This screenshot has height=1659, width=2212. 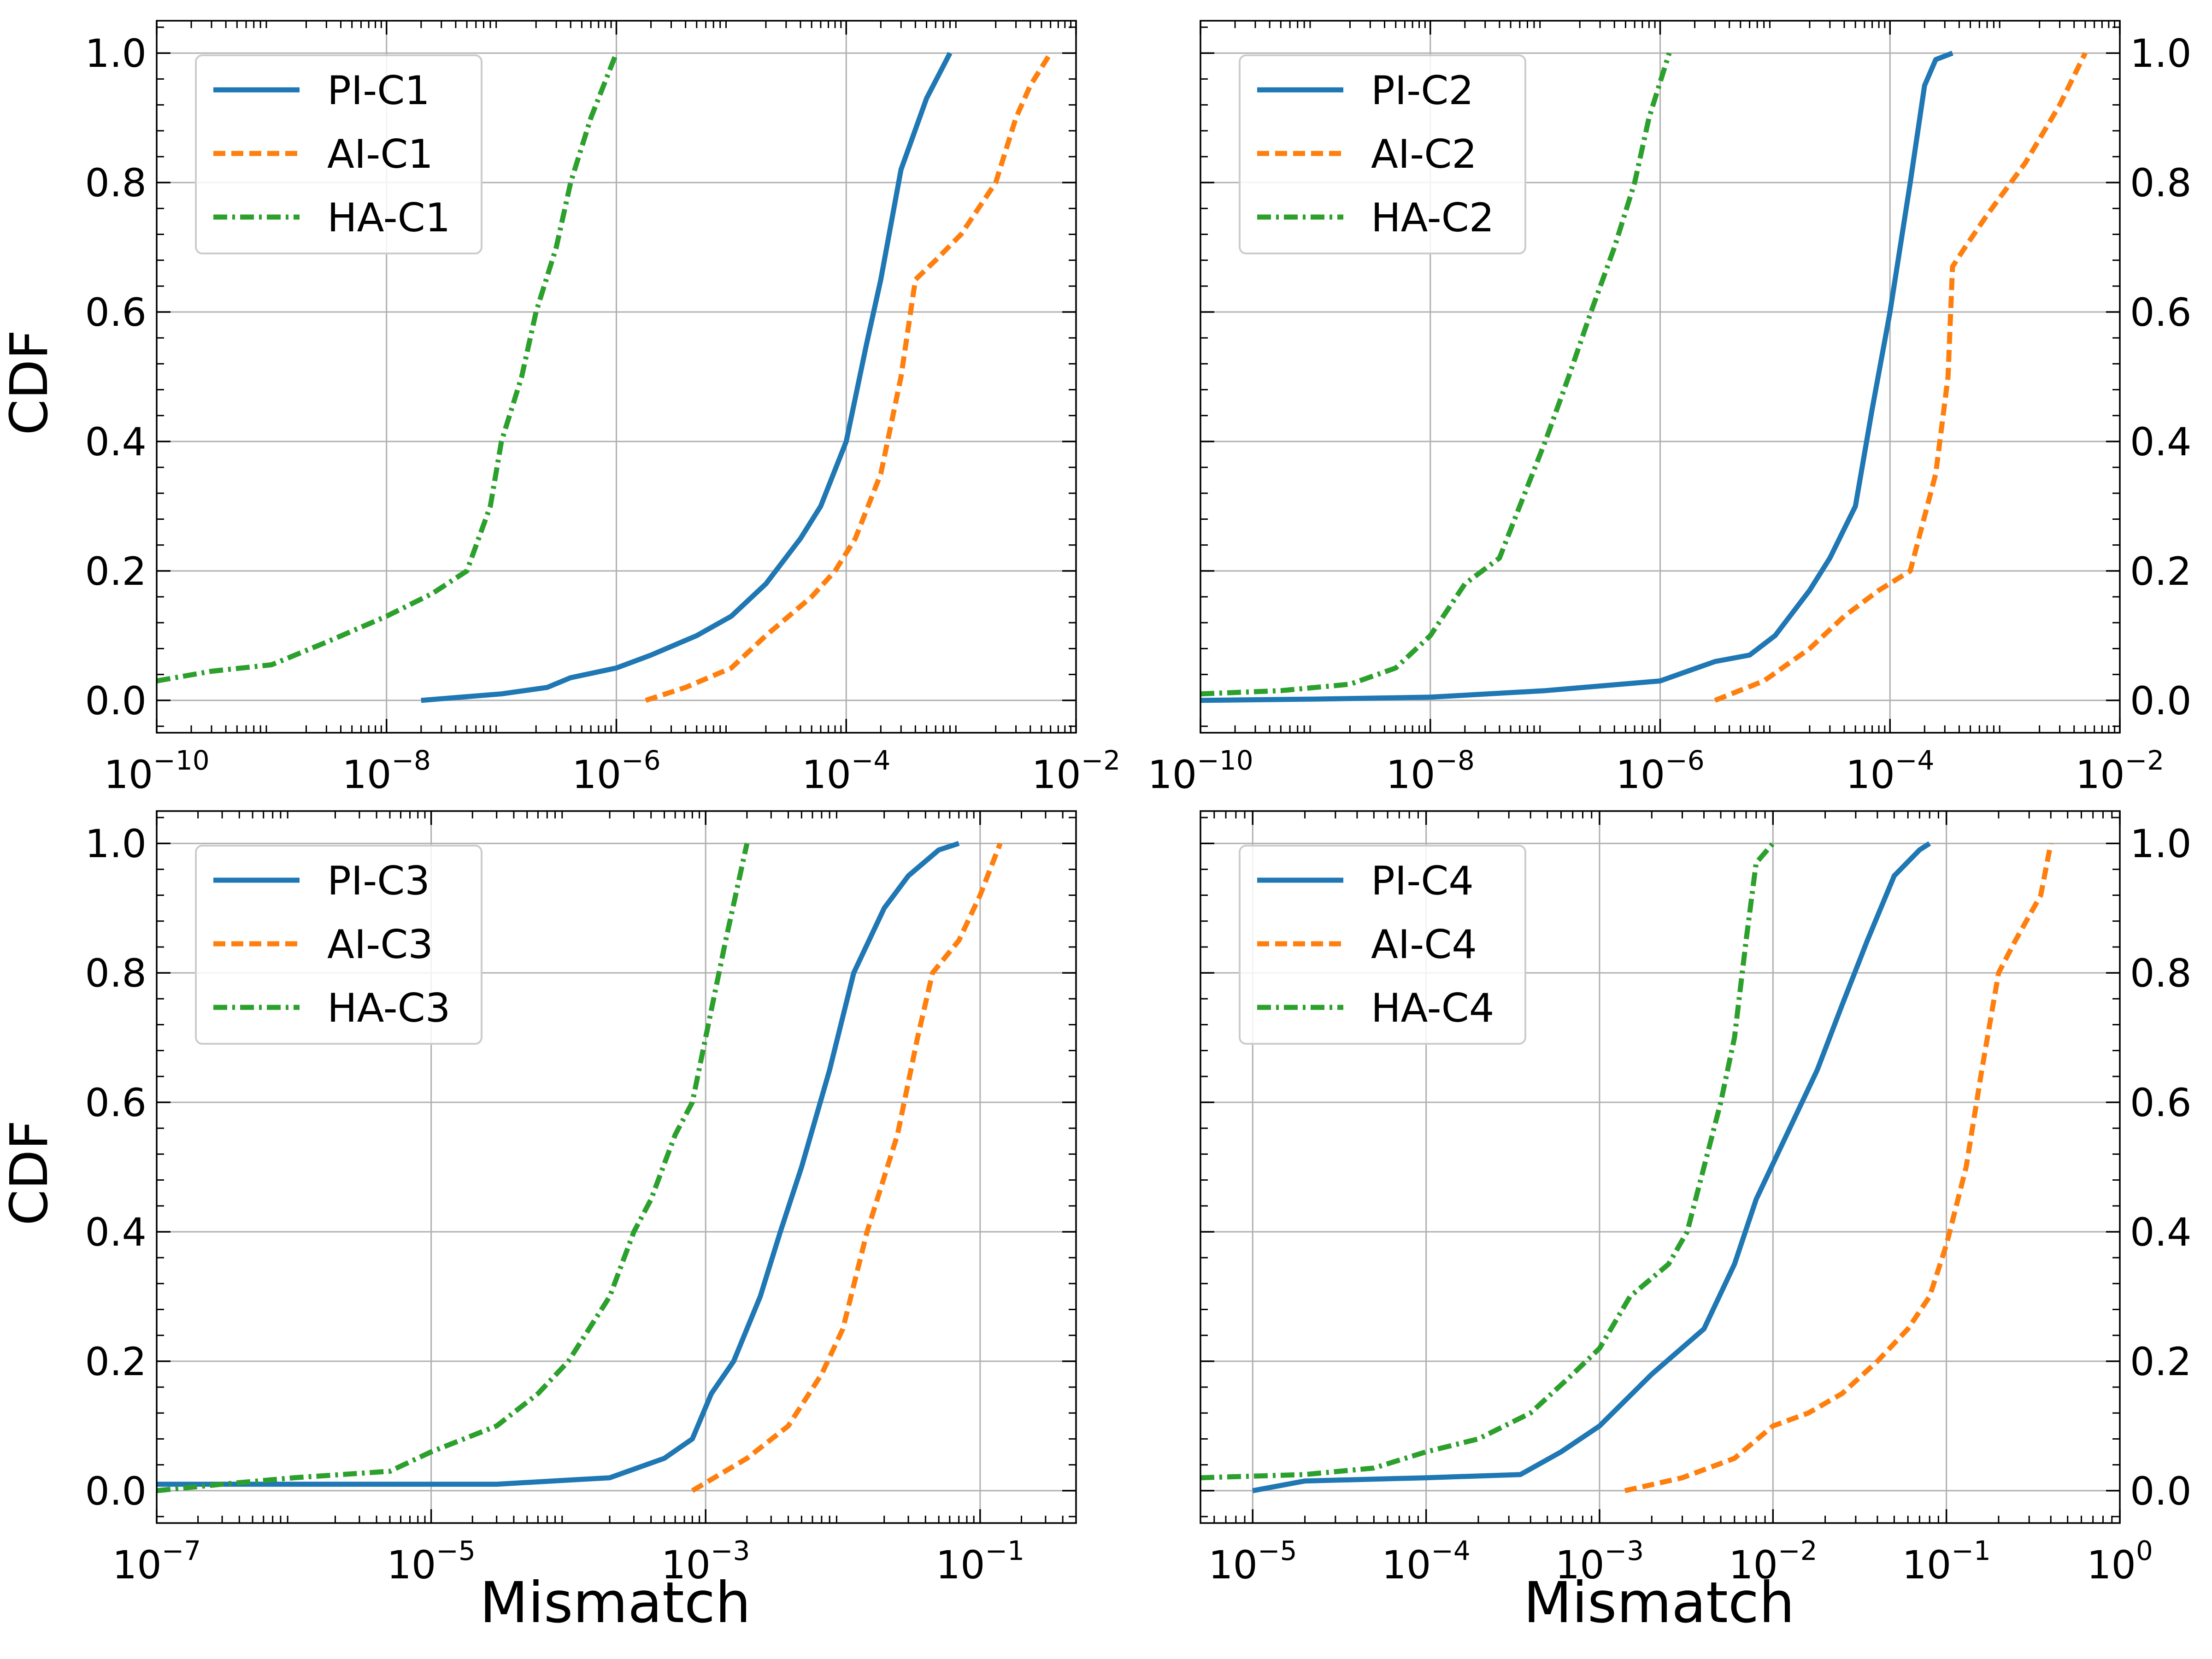 What do you see at coordinates (388, 368) in the screenshot?
I see `series-line-ha-c1` at bounding box center [388, 368].